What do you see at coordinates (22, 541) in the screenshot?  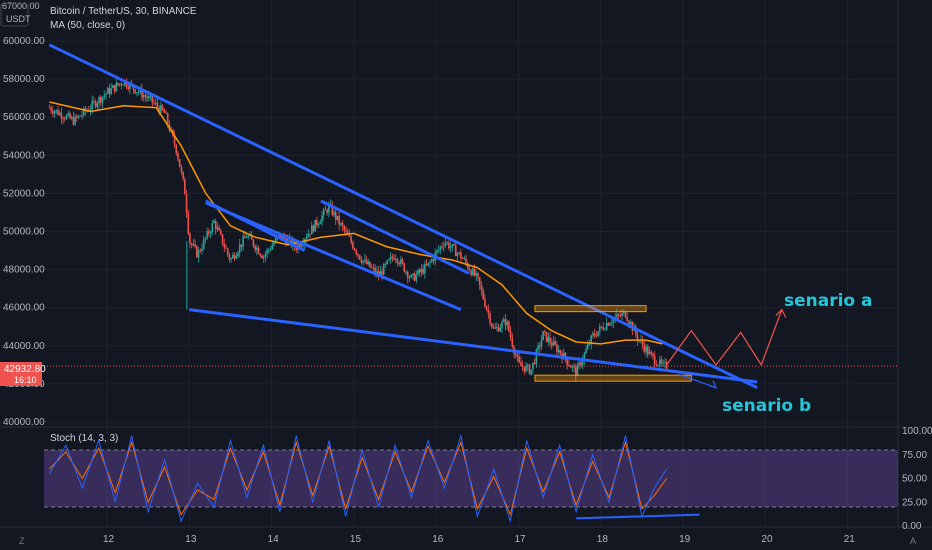 I see `timezone-button: Z` at bounding box center [22, 541].